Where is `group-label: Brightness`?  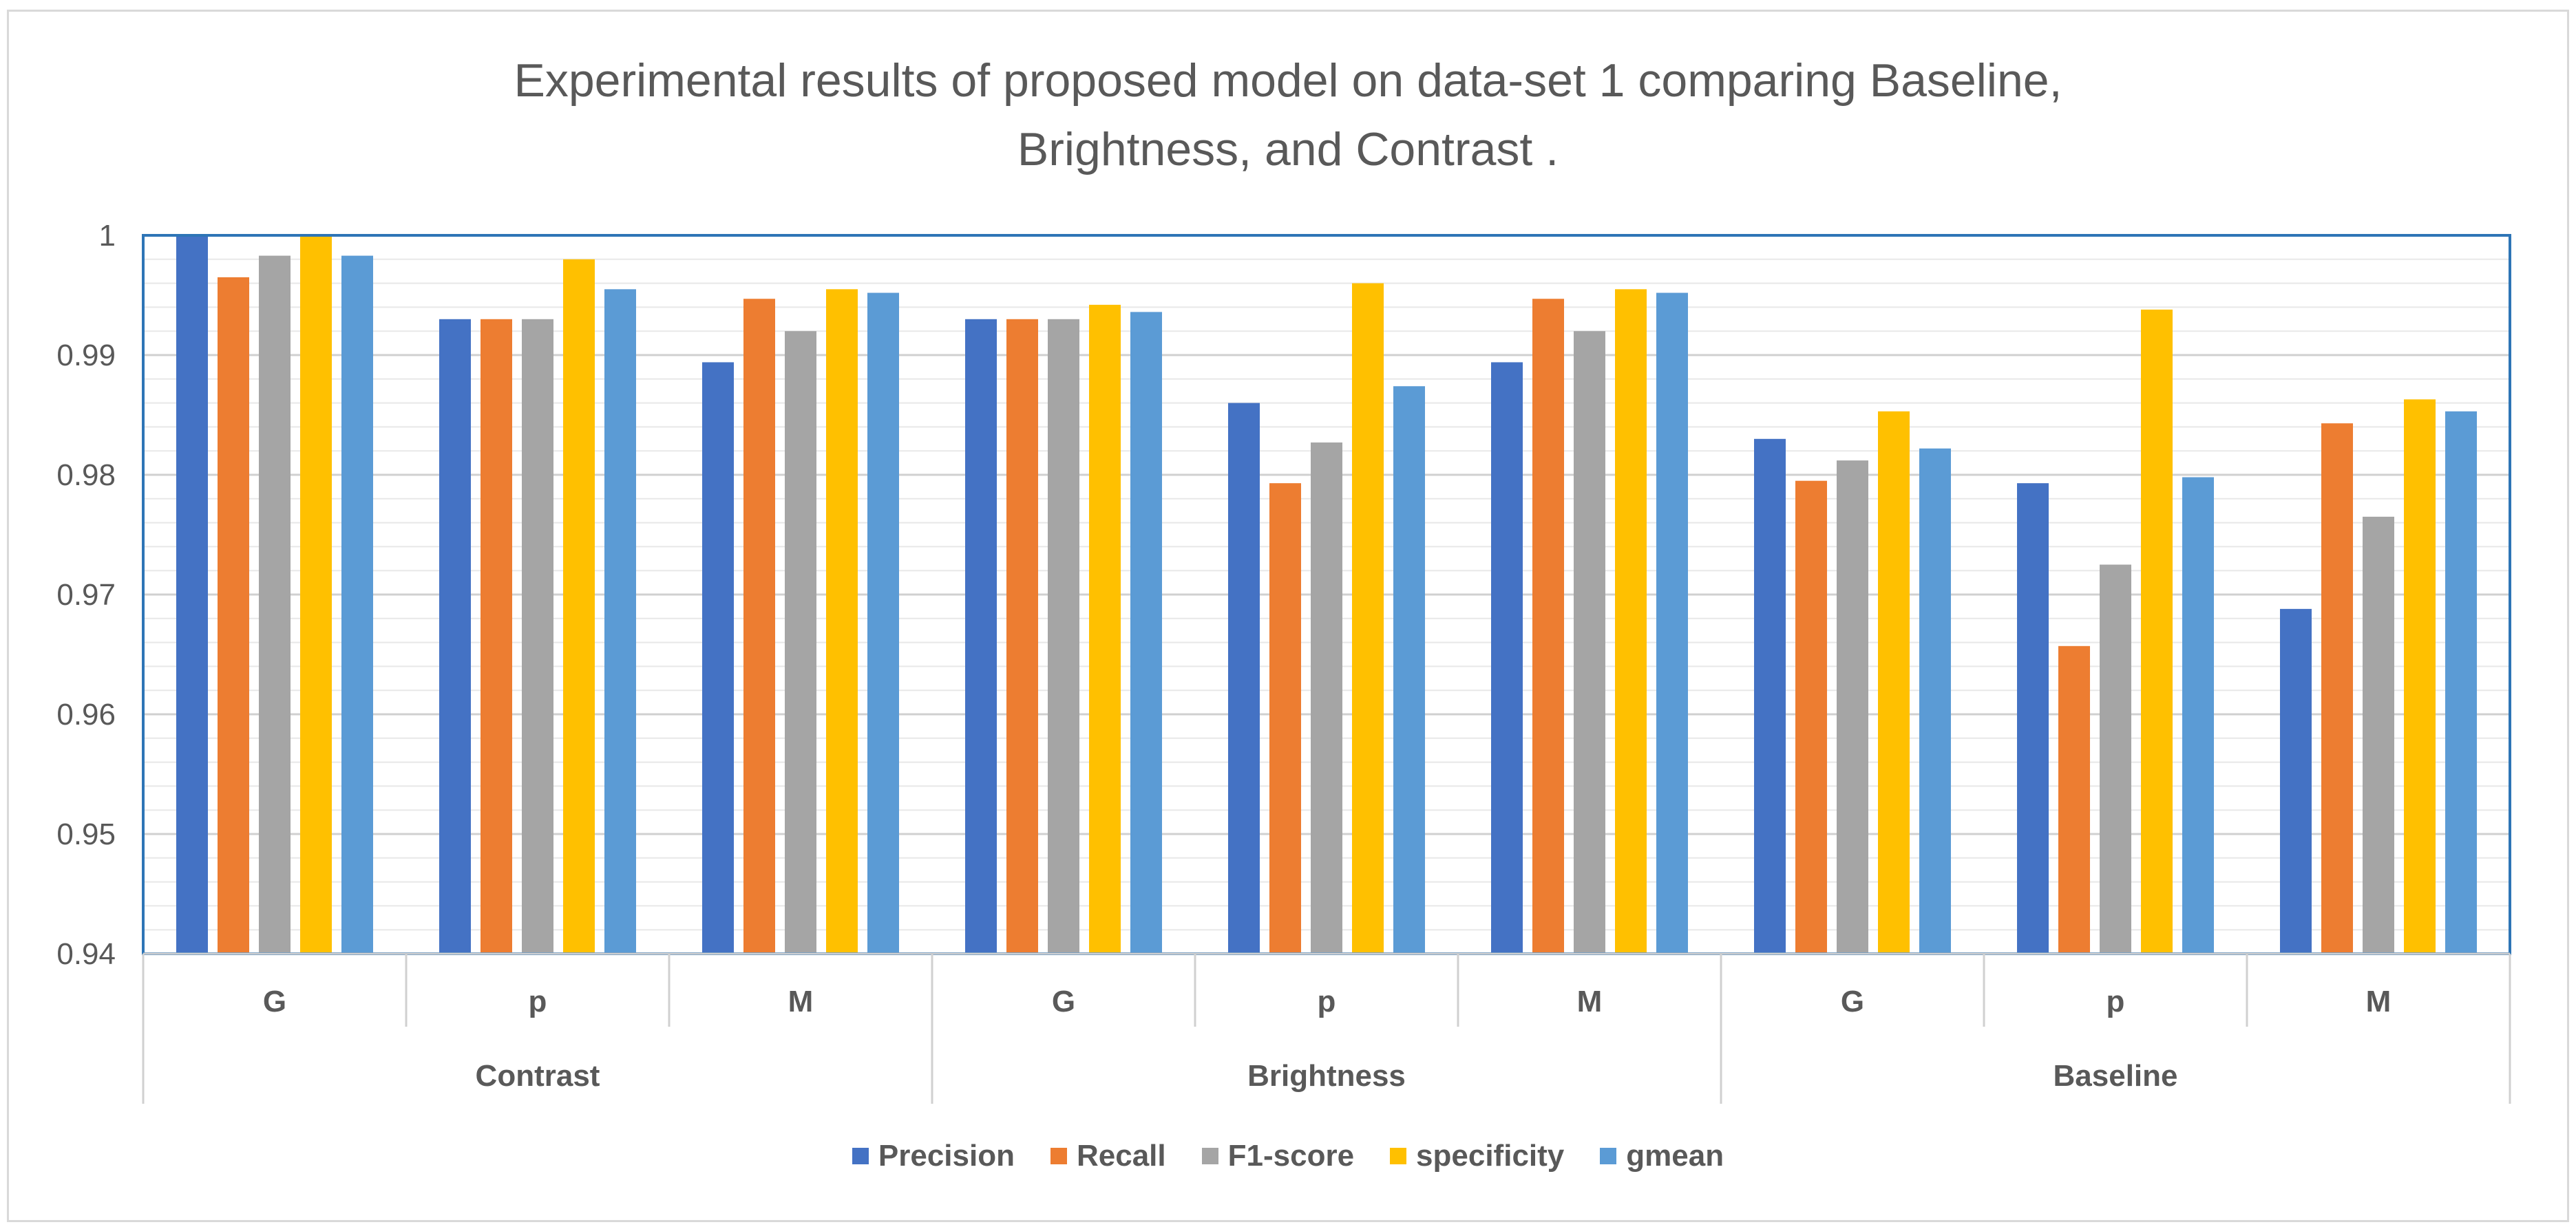
group-label: Brightness is located at coordinates (1327, 1076).